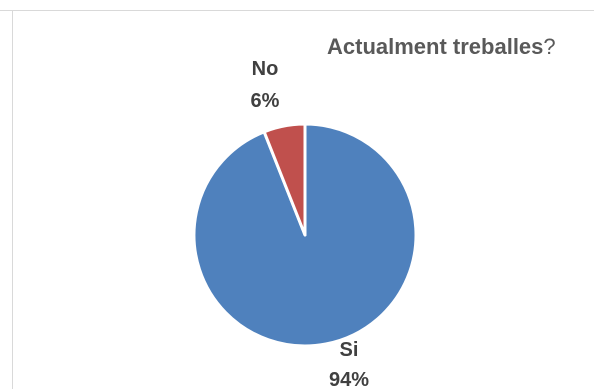  Describe the element at coordinates (265, 69) in the screenshot. I see `data-label-no-name: No` at that location.